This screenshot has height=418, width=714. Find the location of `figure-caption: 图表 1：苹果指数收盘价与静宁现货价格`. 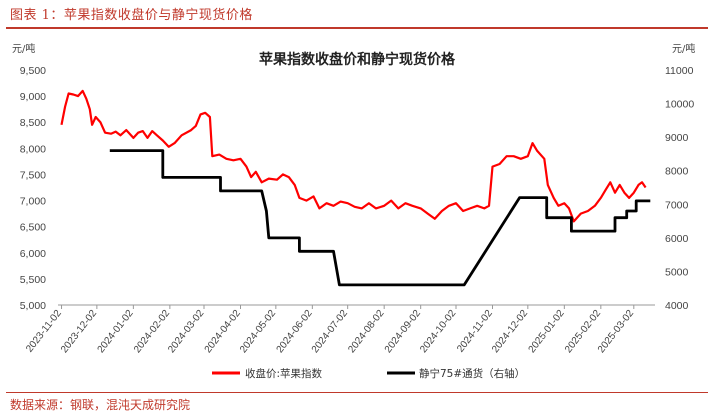

figure-caption: 图表 1：苹果指数收盘价与静宁现货价格 is located at coordinates (131, 15).